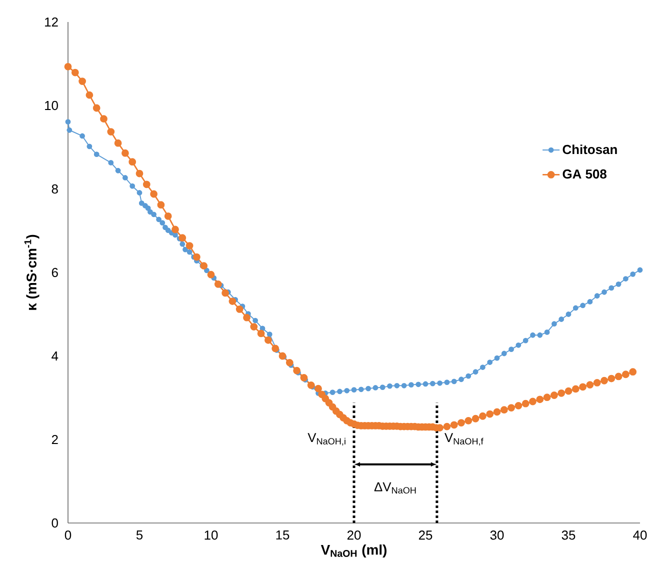 Image resolution: width=654 pixels, height=574 pixels. I want to click on x-tick-label: 0, so click(68, 535).